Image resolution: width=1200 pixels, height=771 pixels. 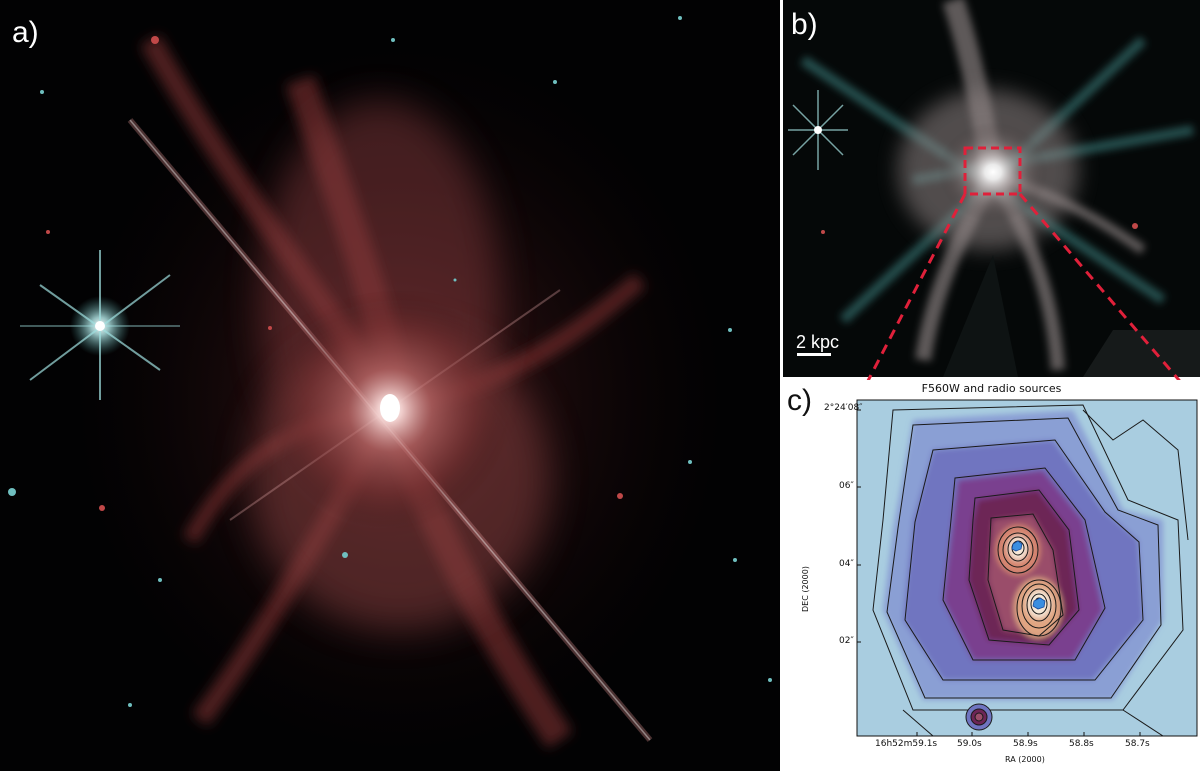 What do you see at coordinates (843, 408) in the screenshot?
I see `y-tick-label: 2°24′08″` at bounding box center [843, 408].